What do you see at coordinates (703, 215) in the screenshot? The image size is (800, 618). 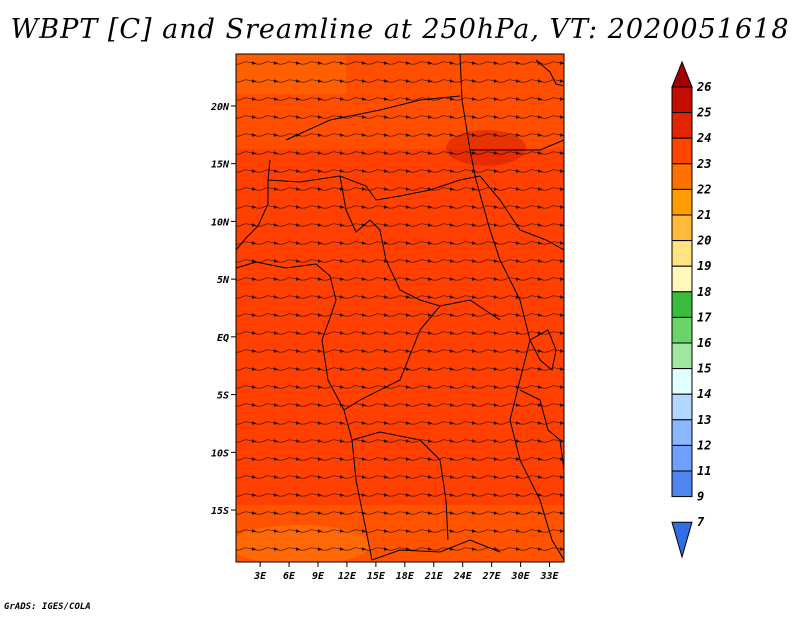 I see `colorbar-label: 21` at bounding box center [703, 215].